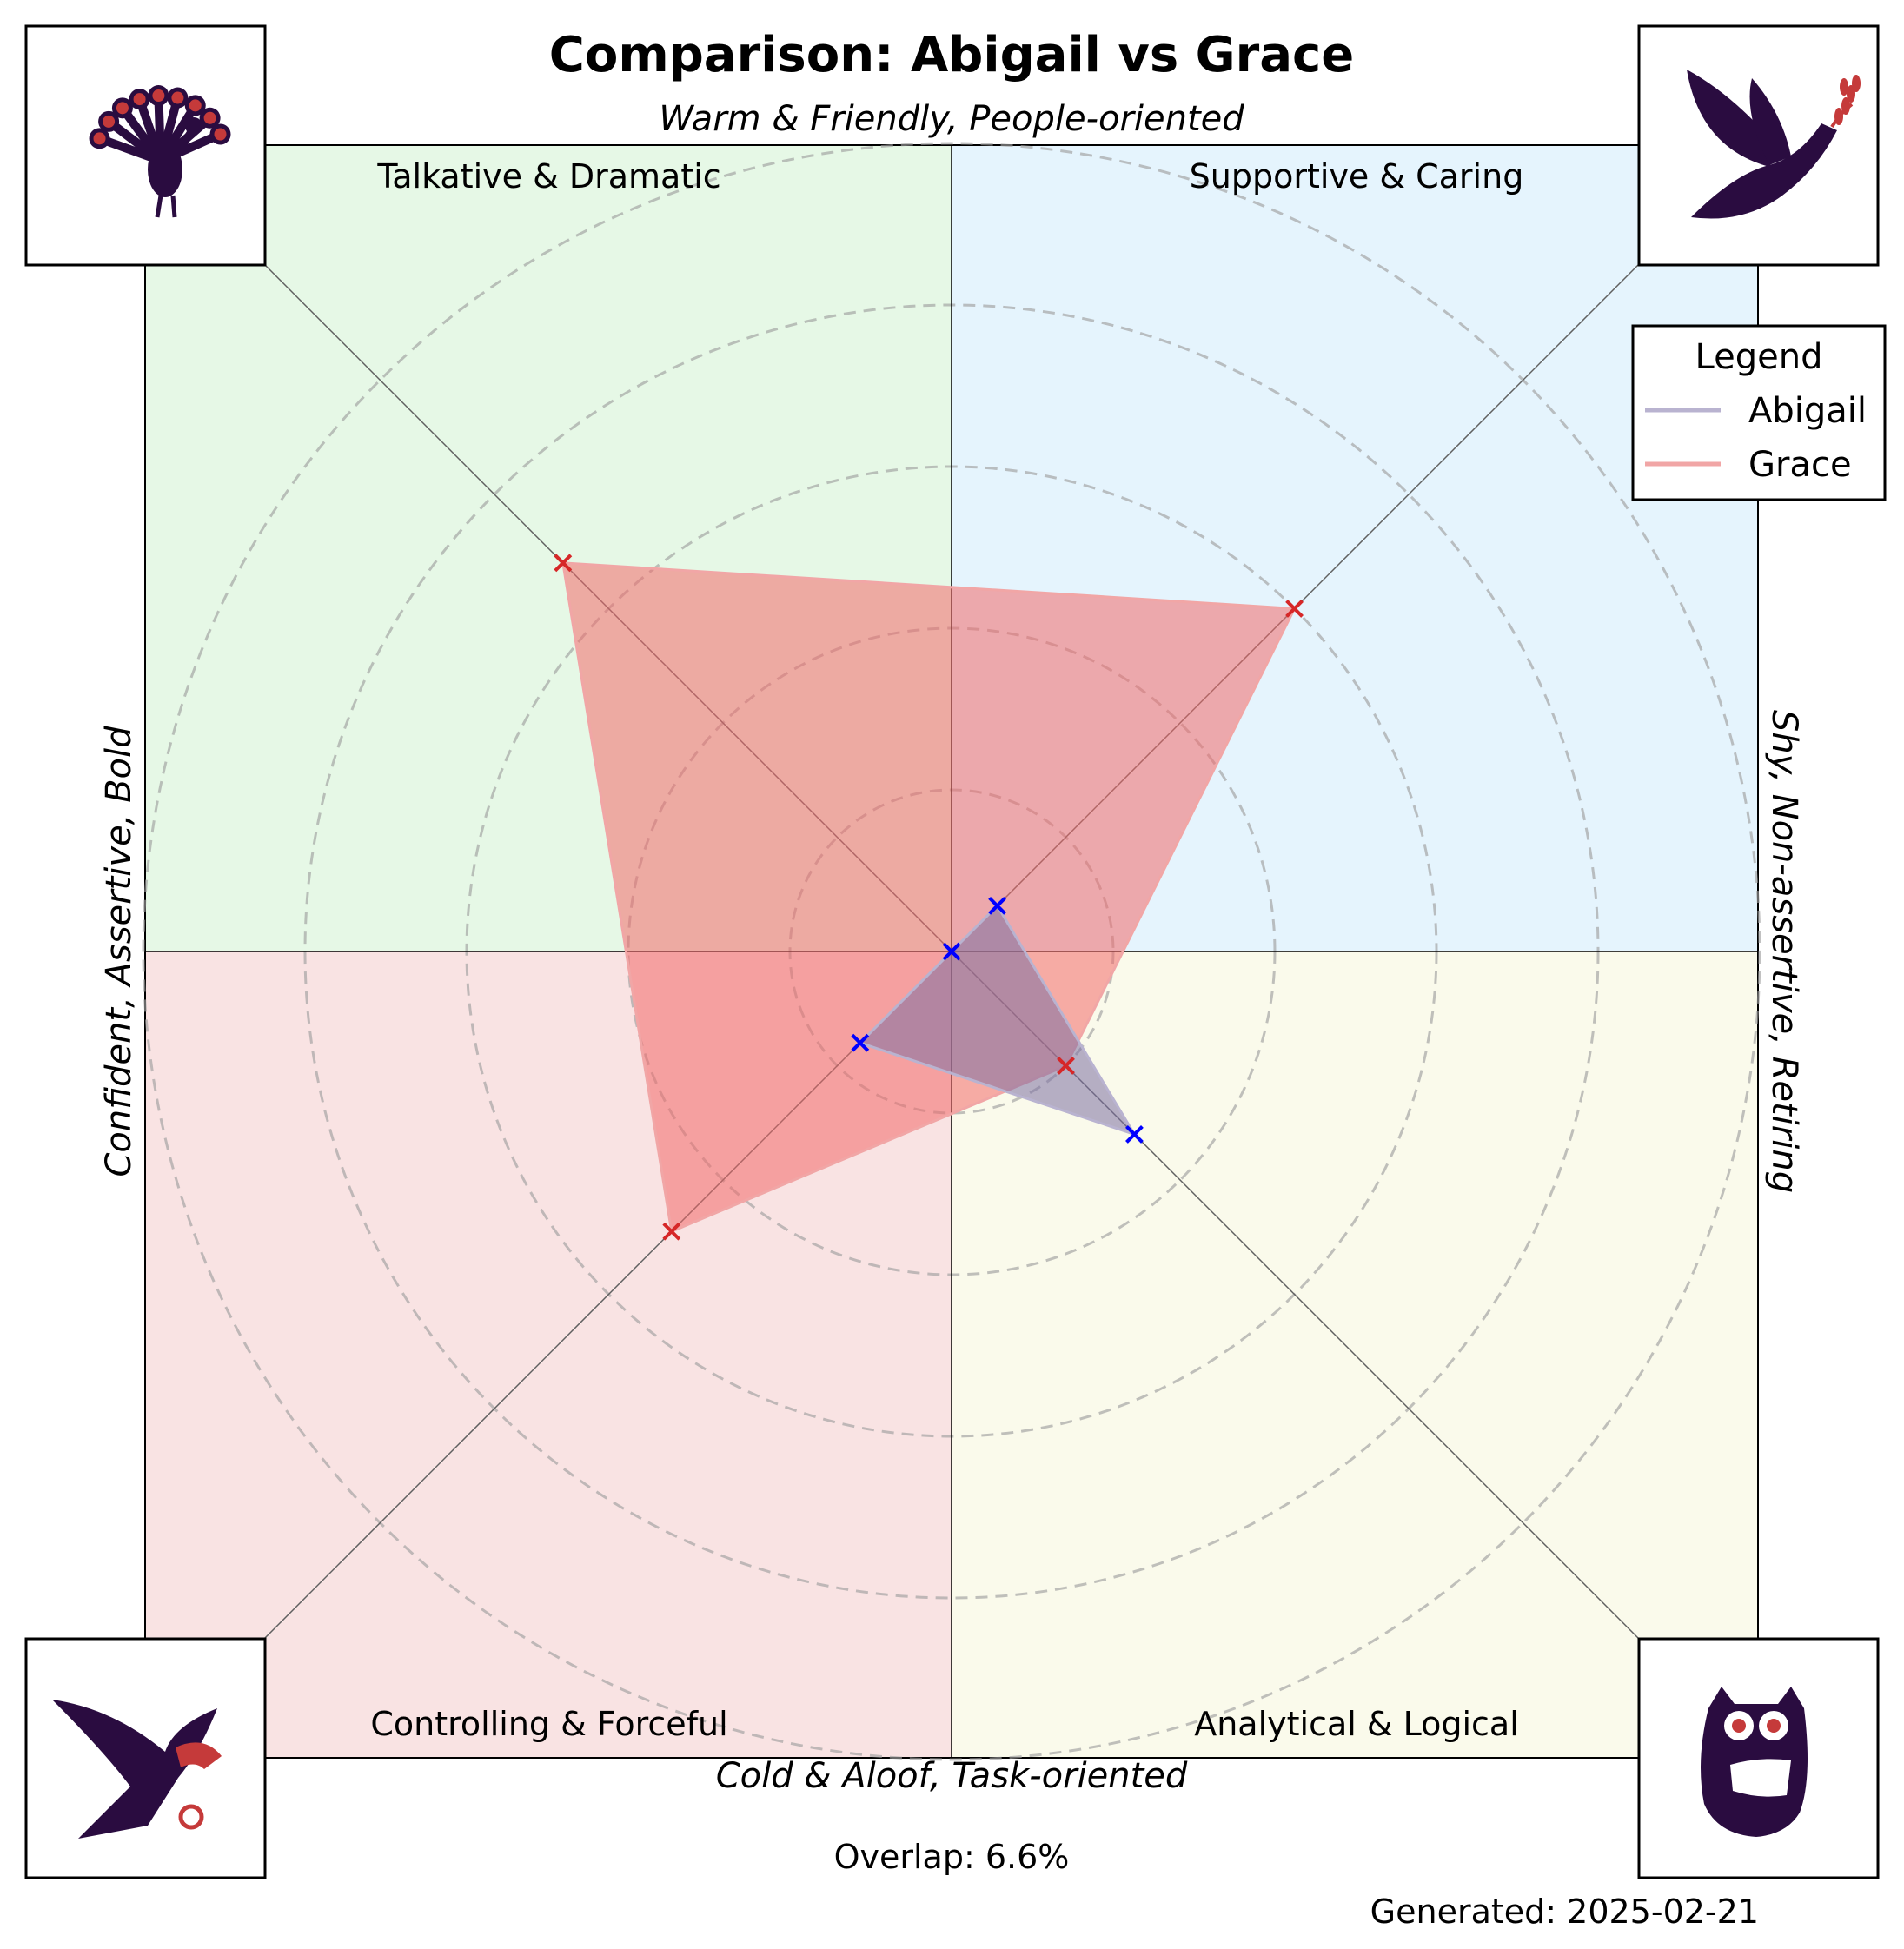 This screenshot has width=1904, height=1949. Describe the element at coordinates (952, 1776) in the screenshot. I see `axis-label-bottom: Cold & Aloof, Task-oriented` at that location.